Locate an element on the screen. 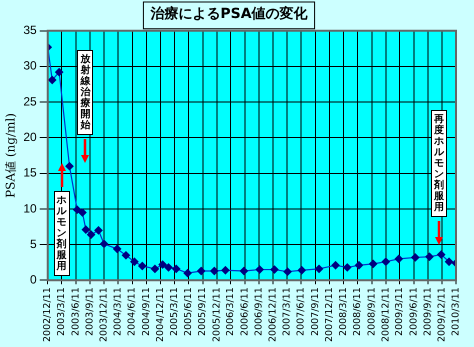 This screenshot has height=347, width=474. x-tick-label: 2004/3/11 is located at coordinates (118, 311).